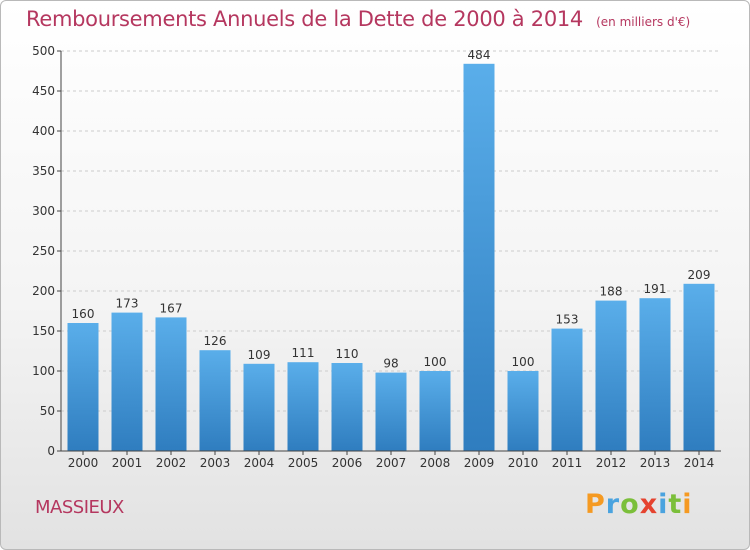 This screenshot has height=550, width=750. Describe the element at coordinates (655, 289) in the screenshot. I see `value-label-2013: 191` at that location.